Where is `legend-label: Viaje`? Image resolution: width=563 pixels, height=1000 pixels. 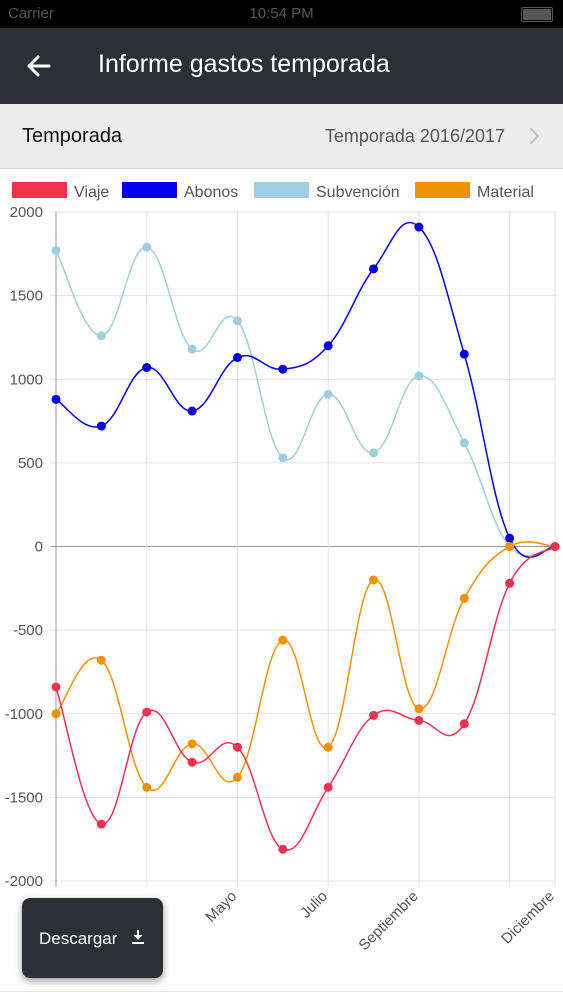 legend-label: Viaje is located at coordinates (91, 192).